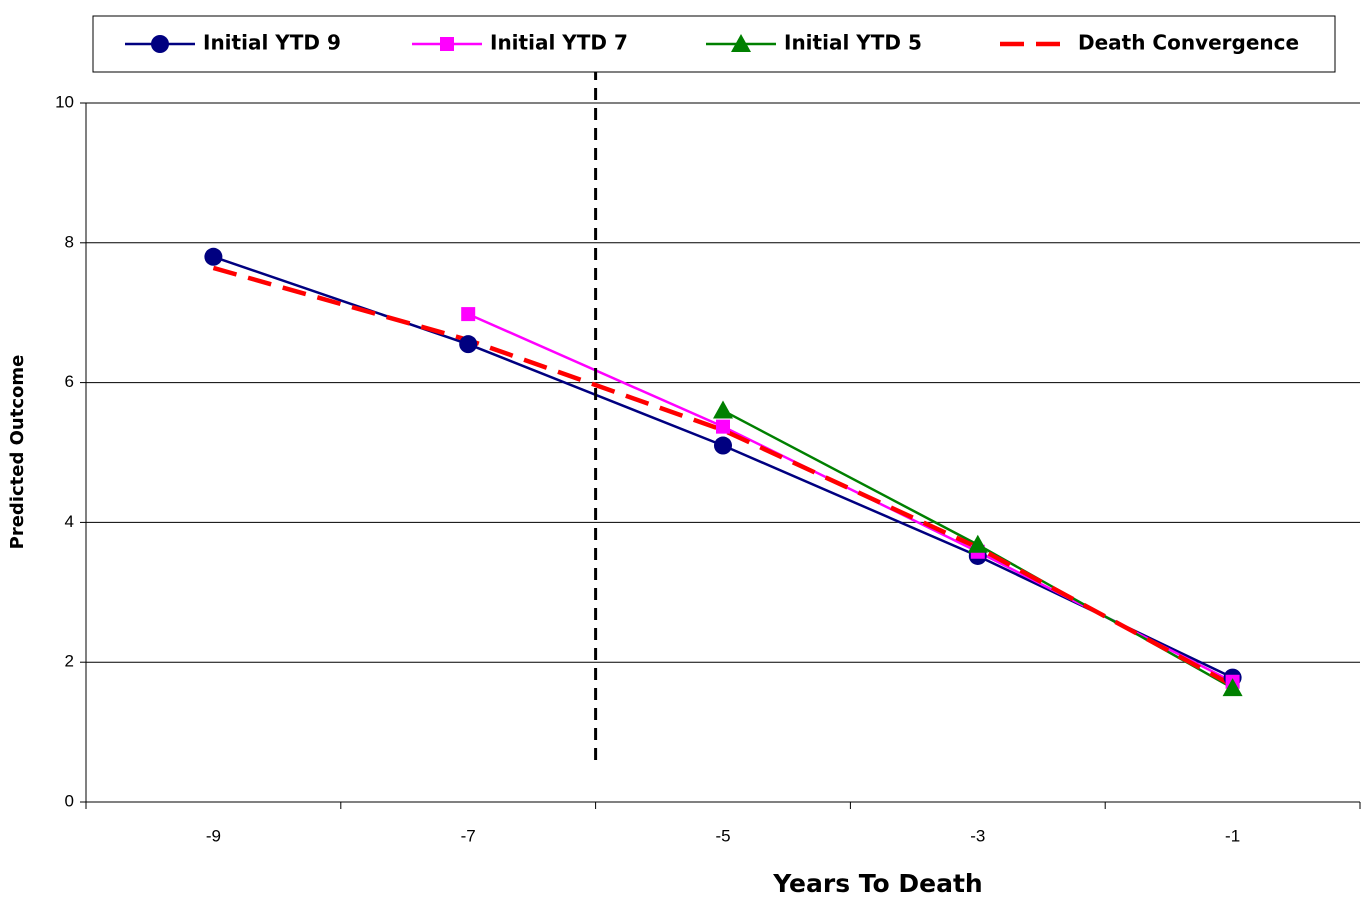  I want to click on x-tick-label: -3, so click(977, 835).